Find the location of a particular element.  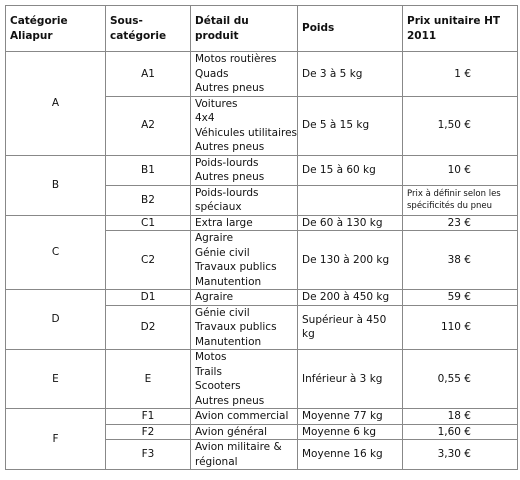

table-row: F2 Avion général Moyenne 6 kg 1,60 € is located at coordinates (262, 431).